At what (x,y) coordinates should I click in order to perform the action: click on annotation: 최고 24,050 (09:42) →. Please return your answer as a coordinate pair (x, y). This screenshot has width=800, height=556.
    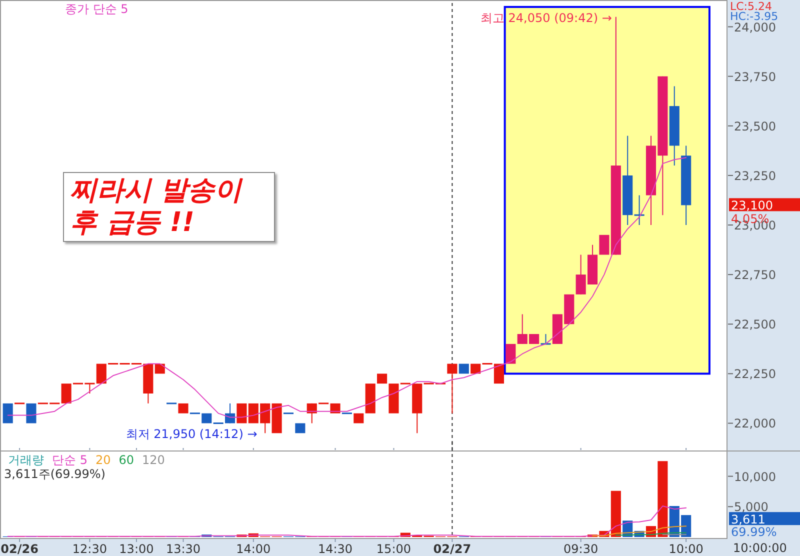
    Looking at the image, I should click on (546, 17).